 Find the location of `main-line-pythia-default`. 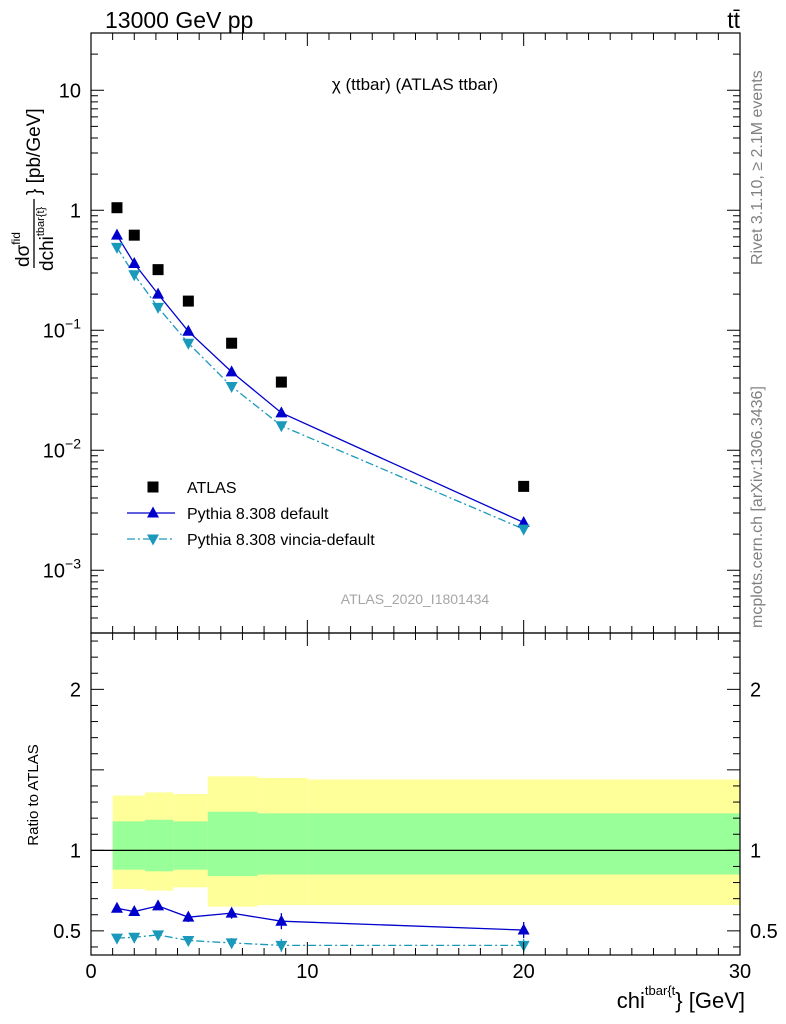

main-line-pythia-default is located at coordinates (320, 379).